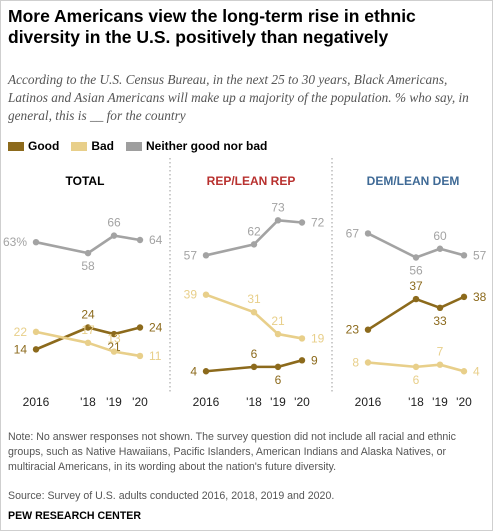  I want to click on data-label-neither-good-nor-bad: 67, so click(353, 233).